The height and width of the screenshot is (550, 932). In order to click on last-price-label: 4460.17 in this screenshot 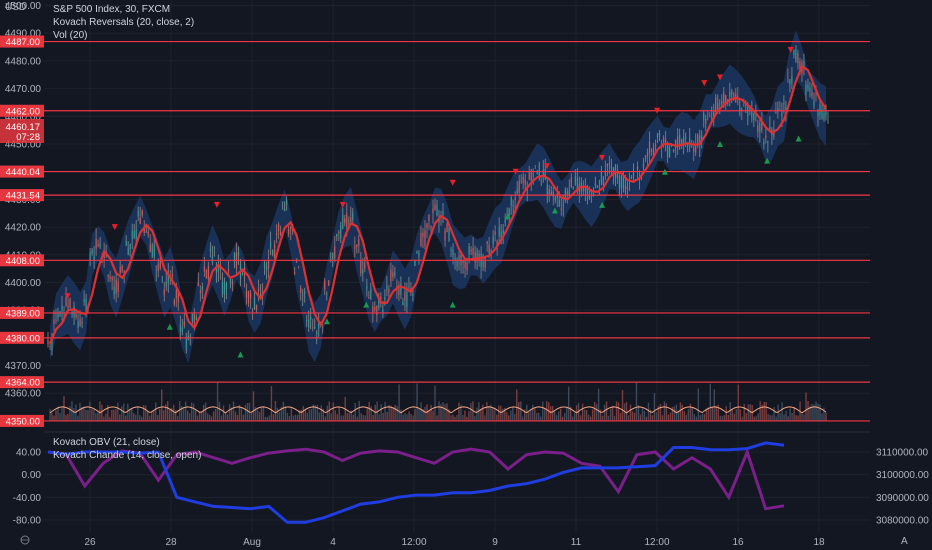, I will do `click(23, 127)`.